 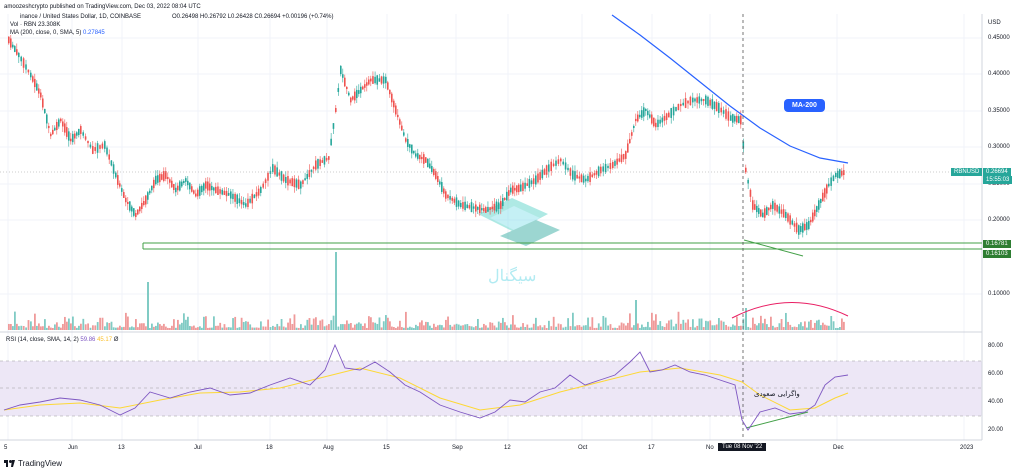 What do you see at coordinates (121, 448) in the screenshot?
I see `time-tick: 13` at bounding box center [121, 448].